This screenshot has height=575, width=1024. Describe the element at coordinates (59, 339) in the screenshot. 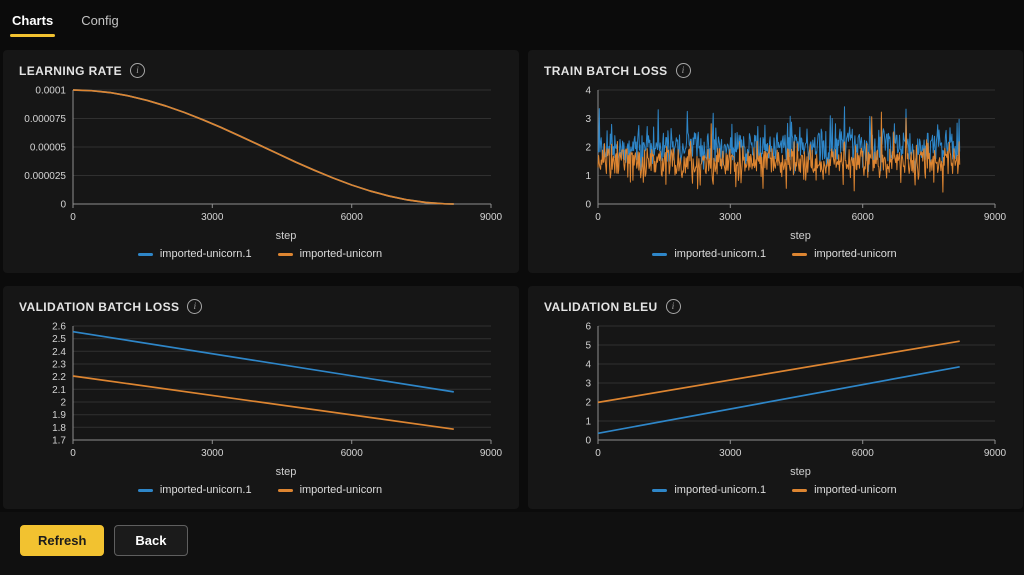

I see `svg-text: 2.5` at that location.